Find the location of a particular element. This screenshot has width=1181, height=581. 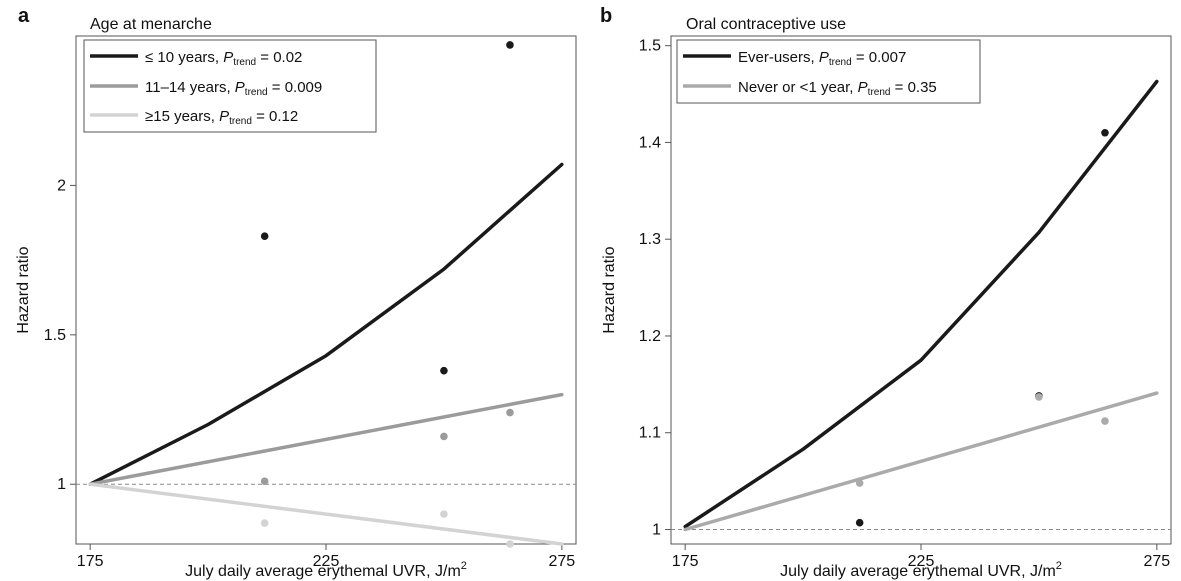

panel-b-legend-entry-2: Never or <1 year, Ptrend = 0.35 is located at coordinates (810, 88).